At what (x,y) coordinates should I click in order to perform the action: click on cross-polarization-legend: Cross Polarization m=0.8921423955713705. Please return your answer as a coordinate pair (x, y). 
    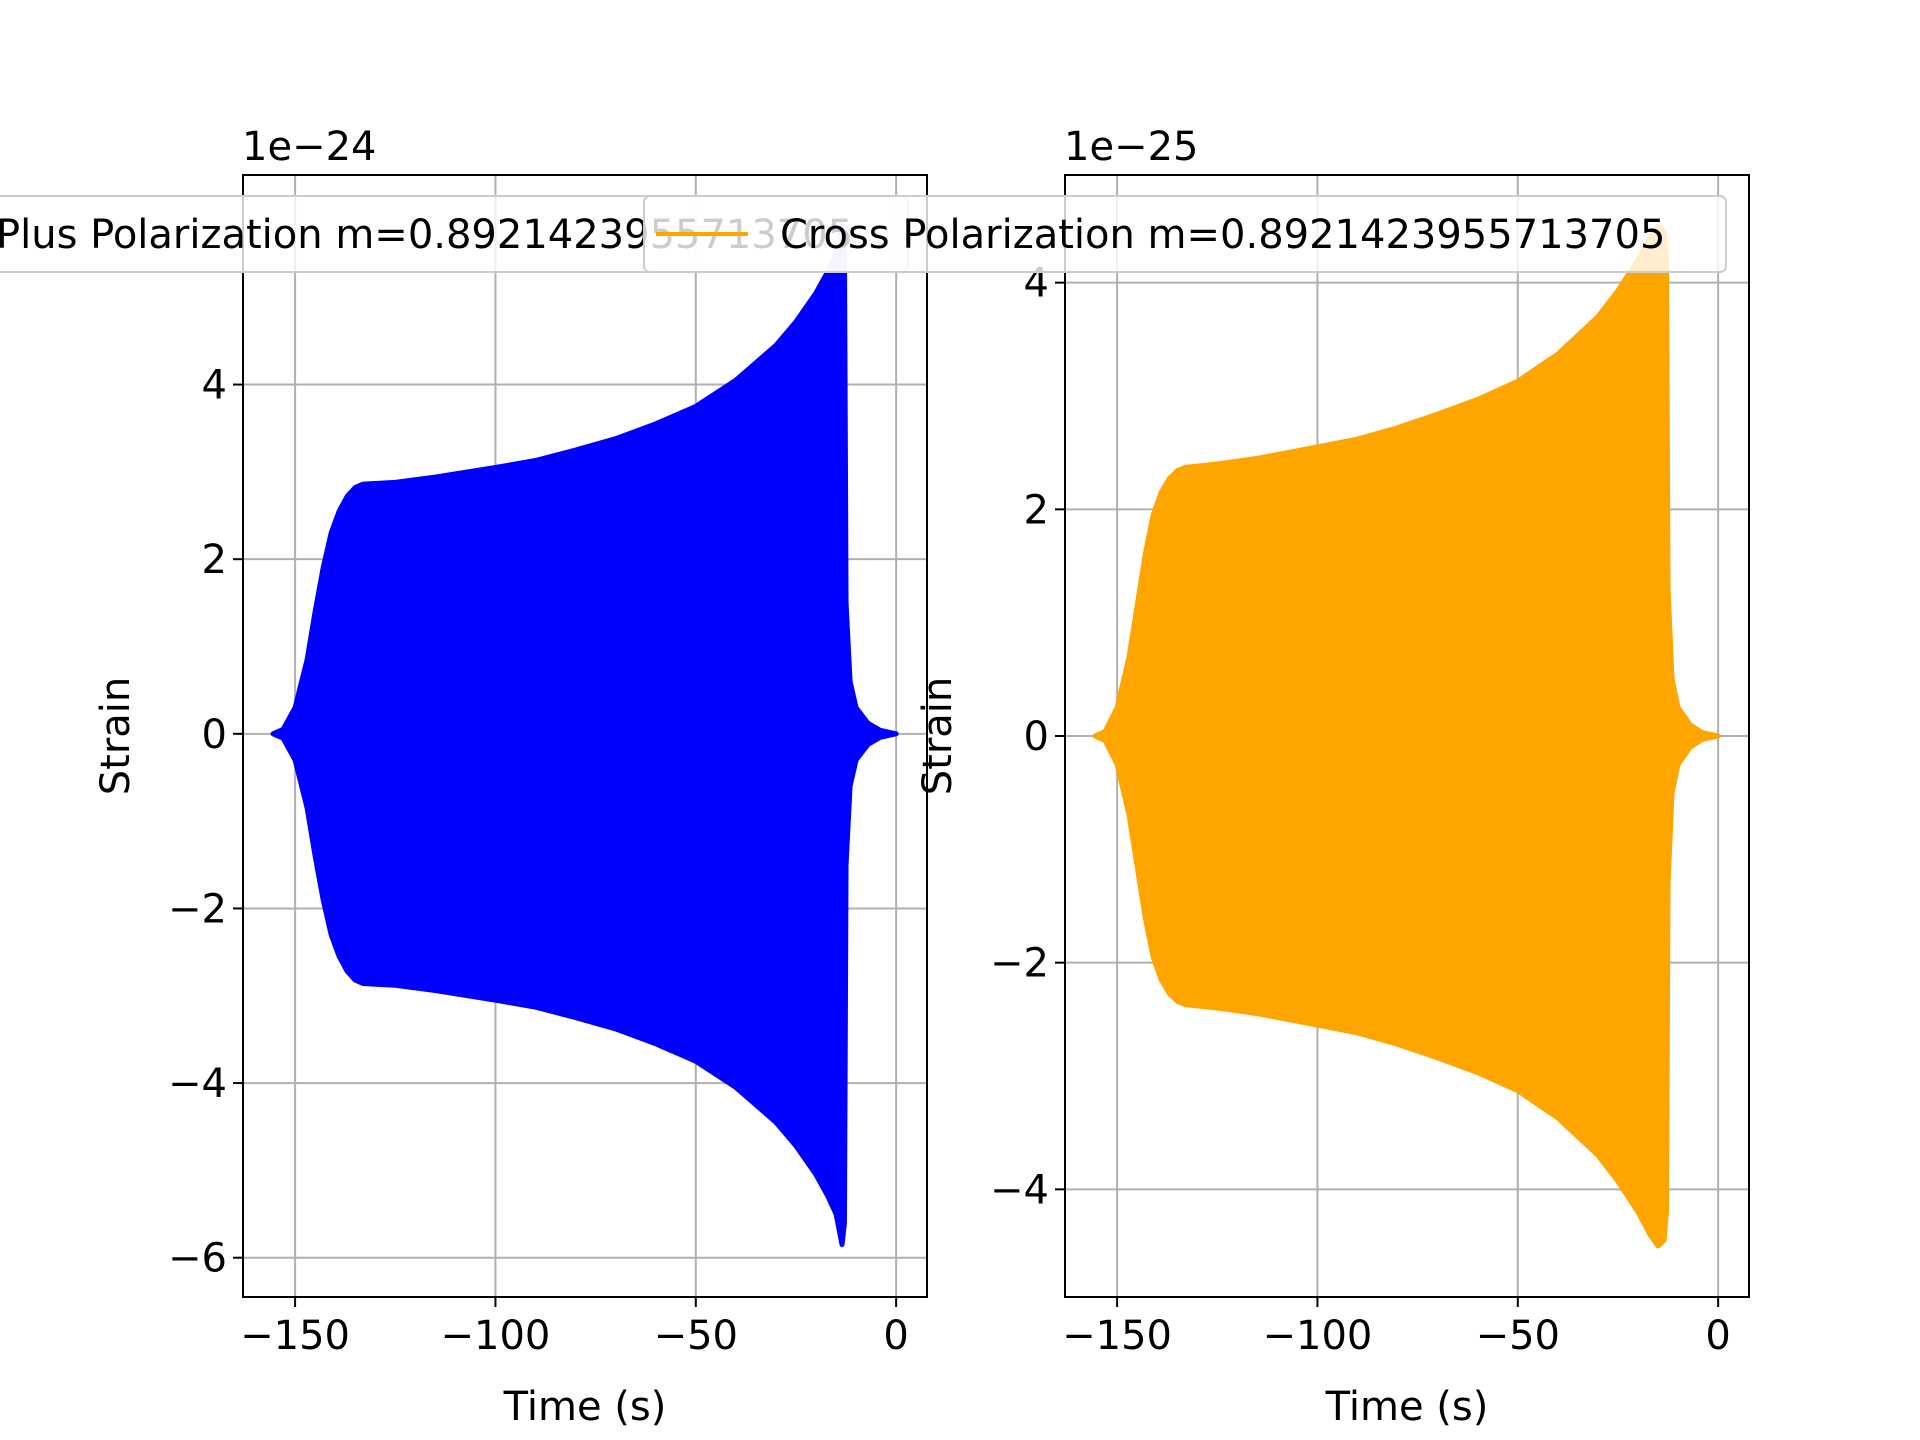
    Looking at the image, I should click on (1185, 234).